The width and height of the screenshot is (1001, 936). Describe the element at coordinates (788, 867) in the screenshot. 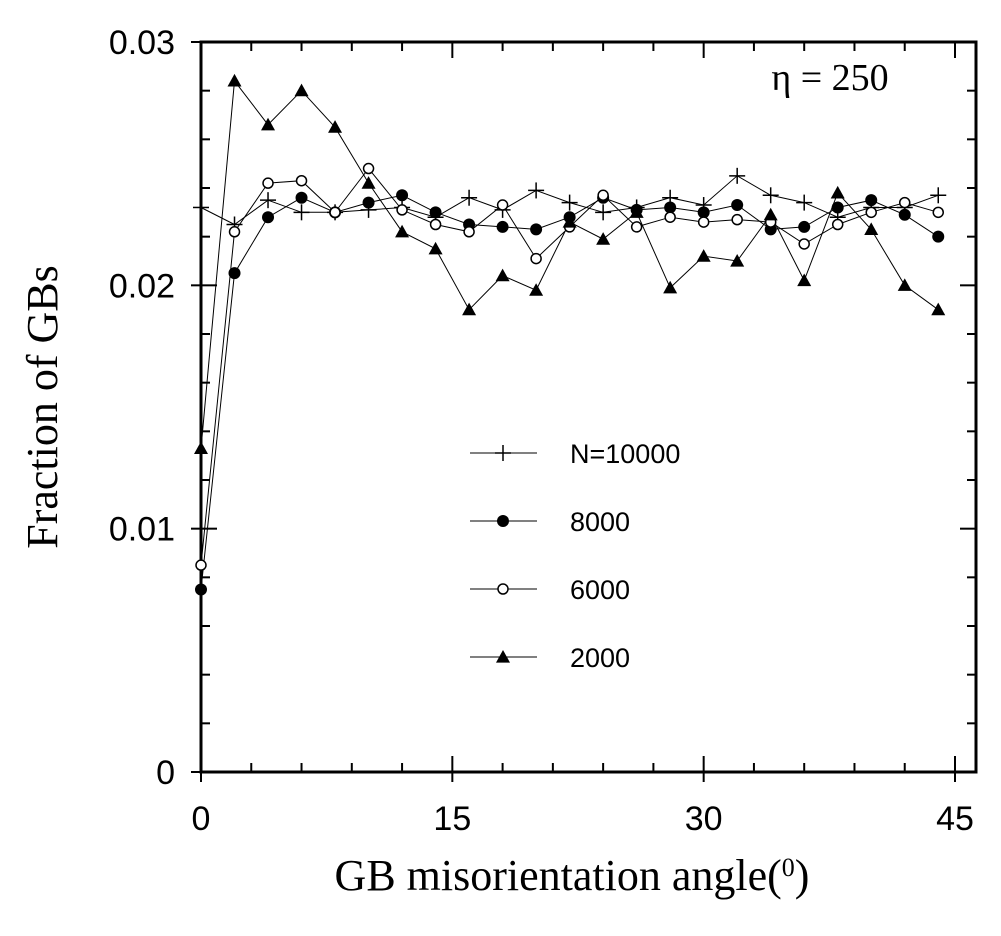

I see `x-axis-title-sup: 0` at that location.